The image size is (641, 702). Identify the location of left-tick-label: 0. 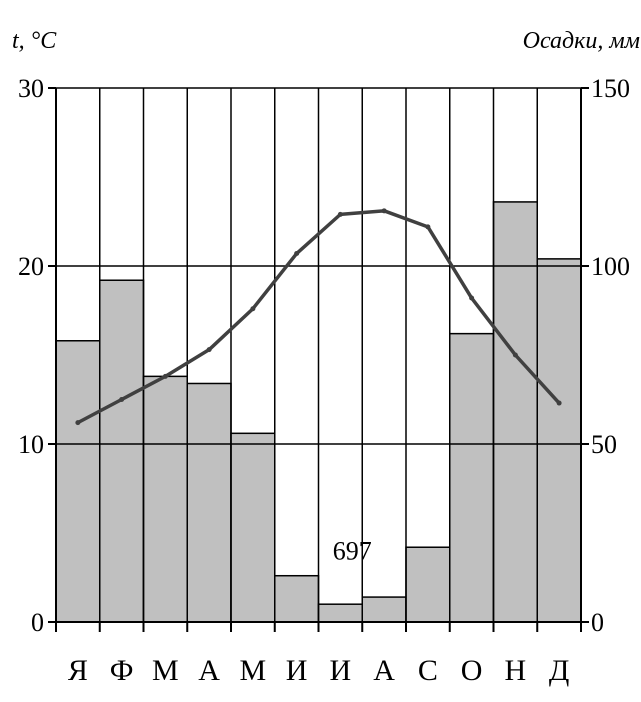
(37, 622).